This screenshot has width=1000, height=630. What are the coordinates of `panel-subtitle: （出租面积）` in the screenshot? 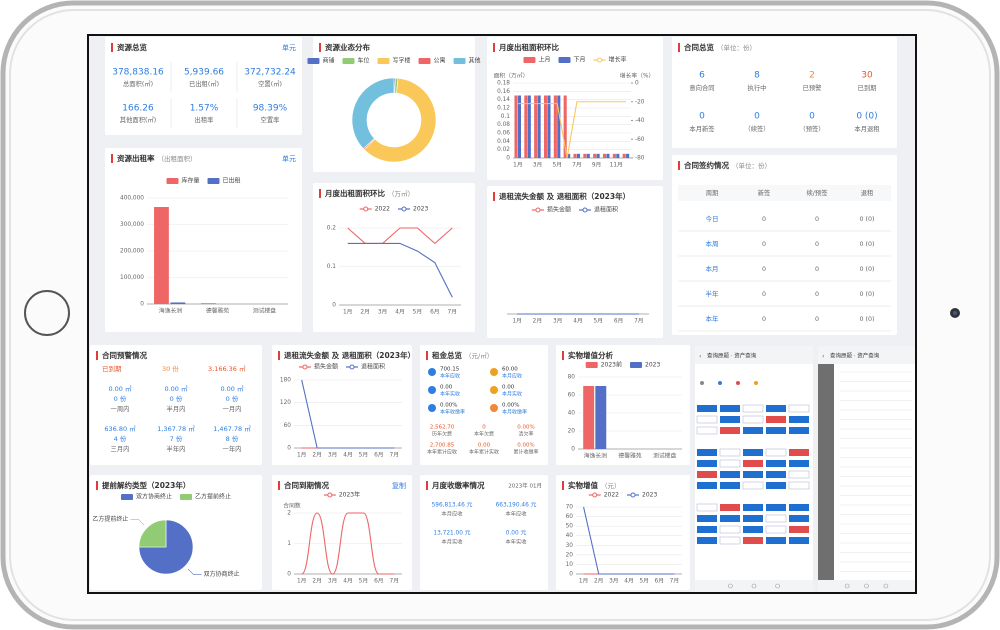 It's located at (177, 158).